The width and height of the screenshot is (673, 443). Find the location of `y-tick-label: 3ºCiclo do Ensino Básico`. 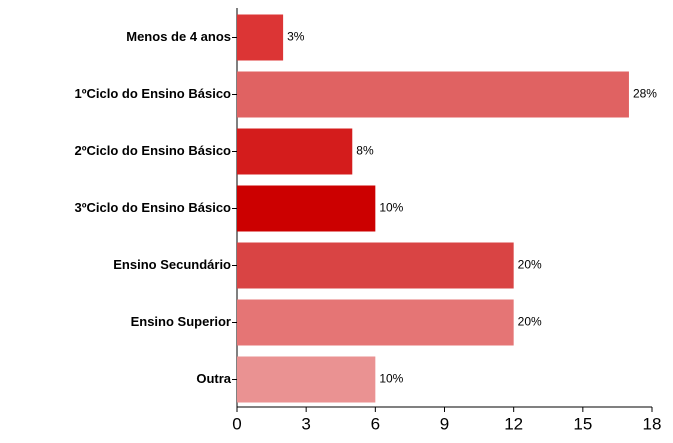

y-tick-label: 3ºCiclo do Ensino Básico is located at coordinates (153, 207).